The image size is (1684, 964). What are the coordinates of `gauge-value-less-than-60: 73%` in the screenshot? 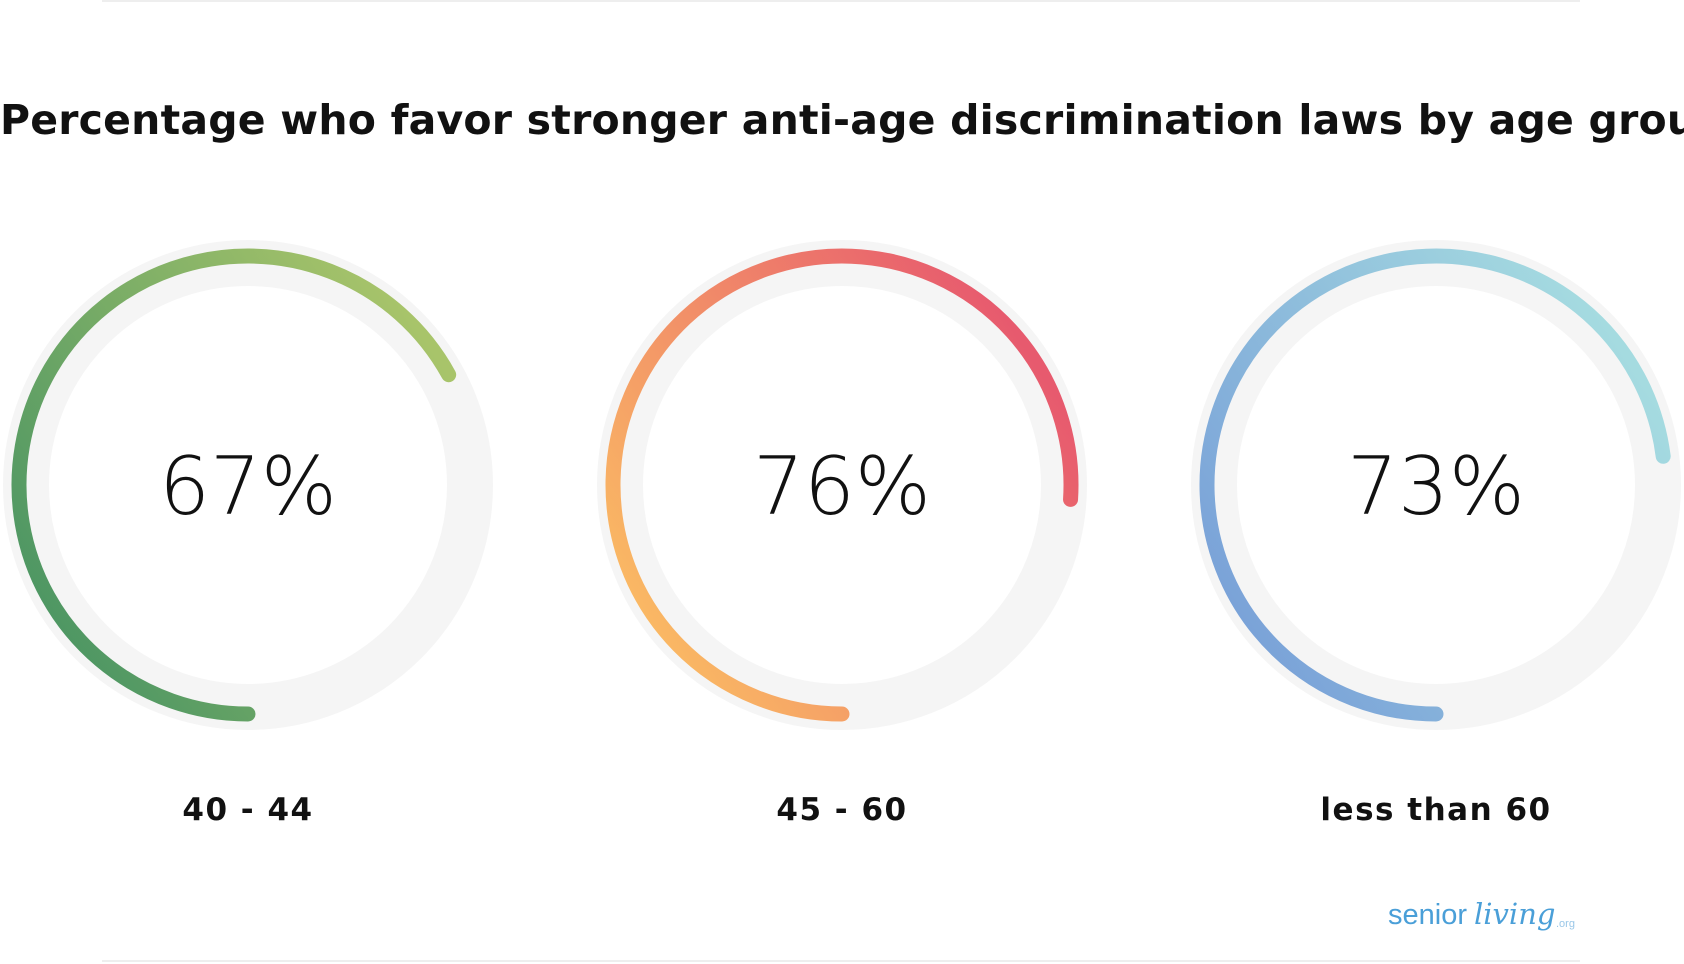 It's located at (1436, 486).